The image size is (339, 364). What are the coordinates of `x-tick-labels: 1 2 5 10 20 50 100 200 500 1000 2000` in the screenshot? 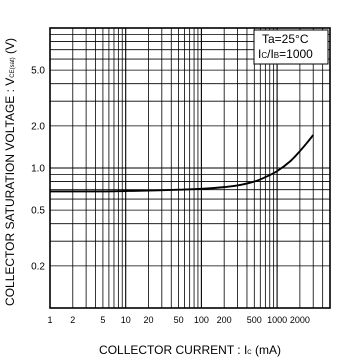 It's located at (178, 320).